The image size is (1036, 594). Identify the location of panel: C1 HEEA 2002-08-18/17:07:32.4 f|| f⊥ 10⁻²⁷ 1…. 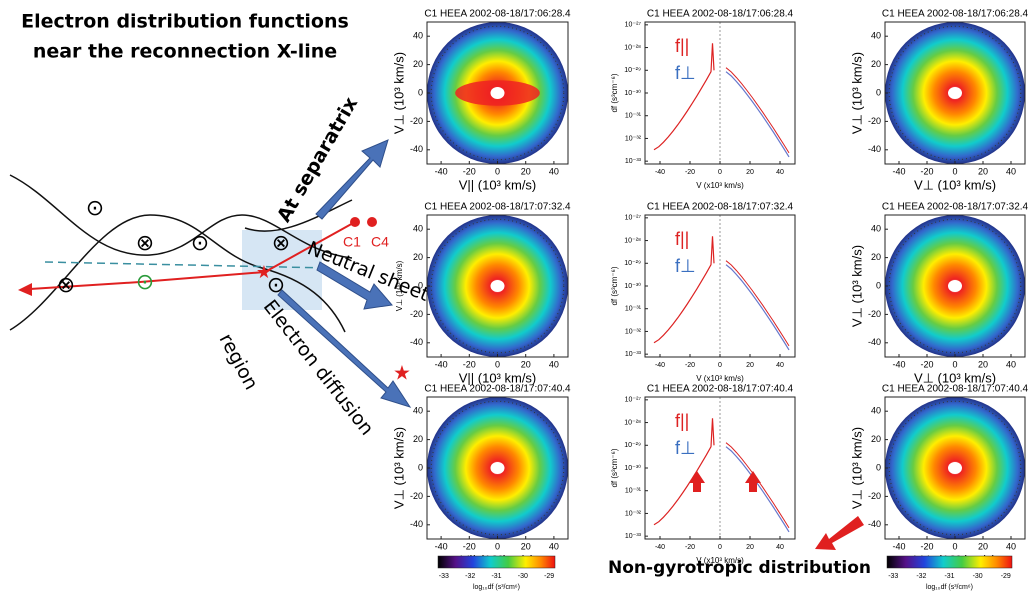
(703, 292).